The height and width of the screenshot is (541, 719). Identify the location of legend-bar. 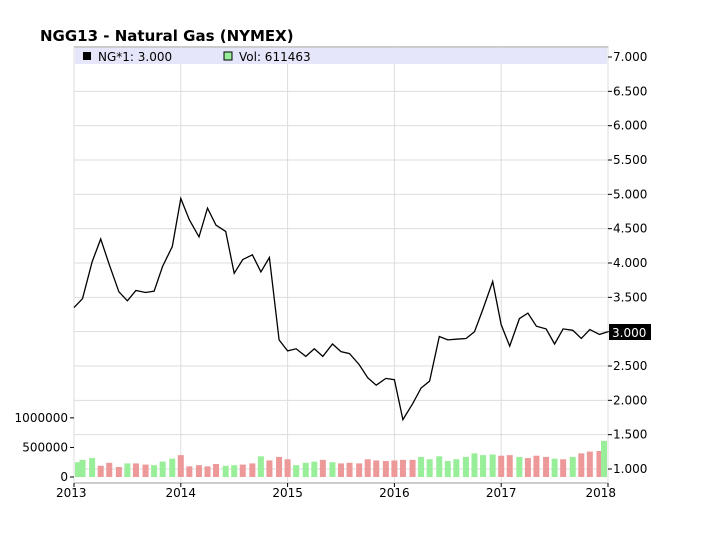
(341, 56).